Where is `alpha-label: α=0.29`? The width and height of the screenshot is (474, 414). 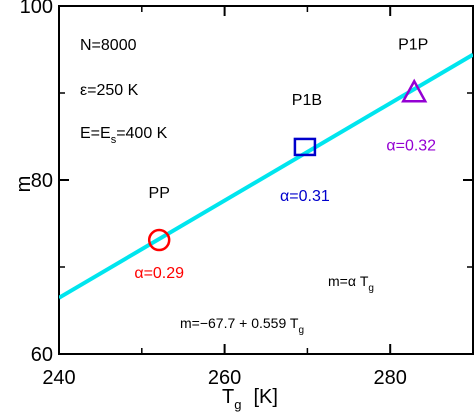 alpha-label: α=0.29 is located at coordinates (159, 273).